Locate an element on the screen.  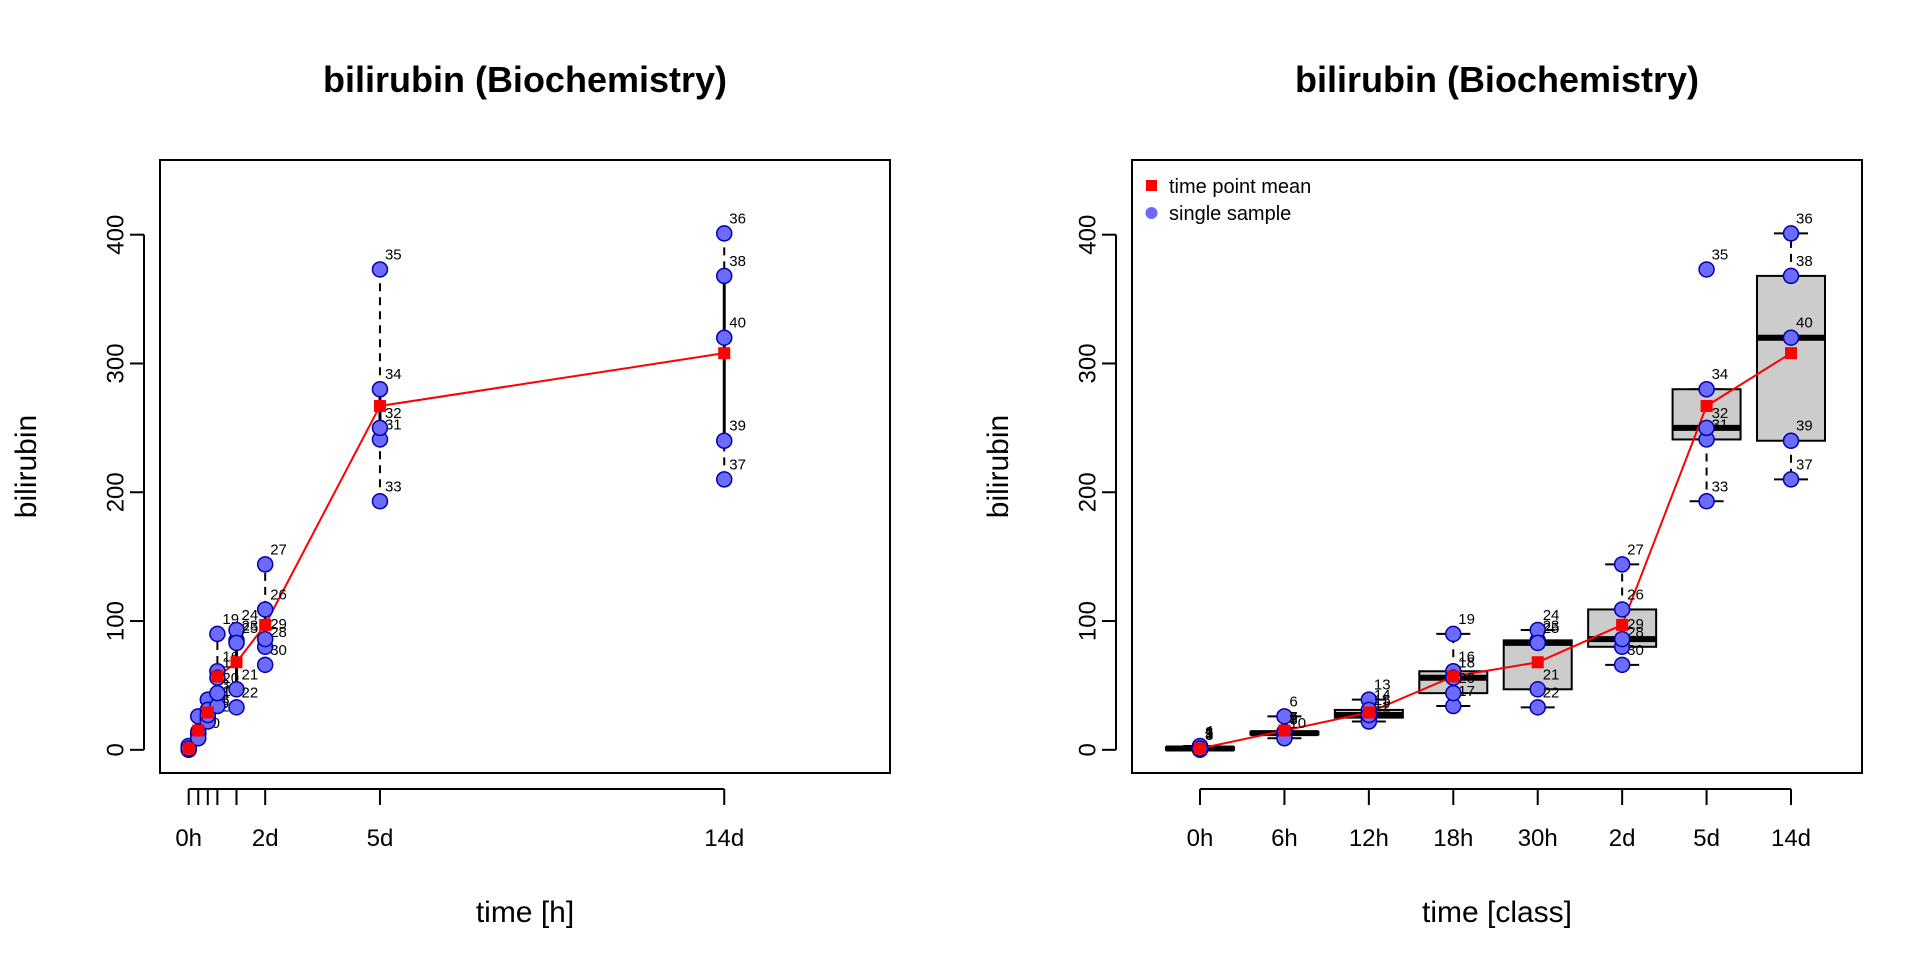
sample-label: 37 is located at coordinates (1804, 464).